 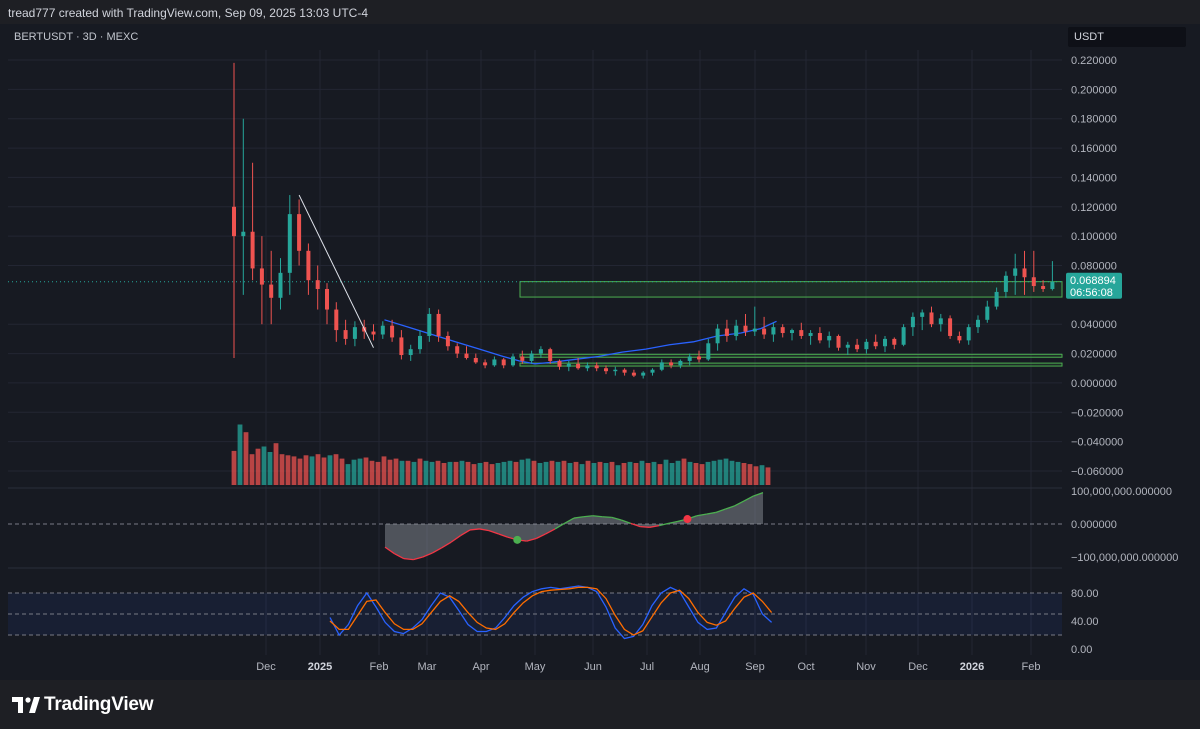 I want to click on time-tick-label: Sep, so click(x=755, y=667).